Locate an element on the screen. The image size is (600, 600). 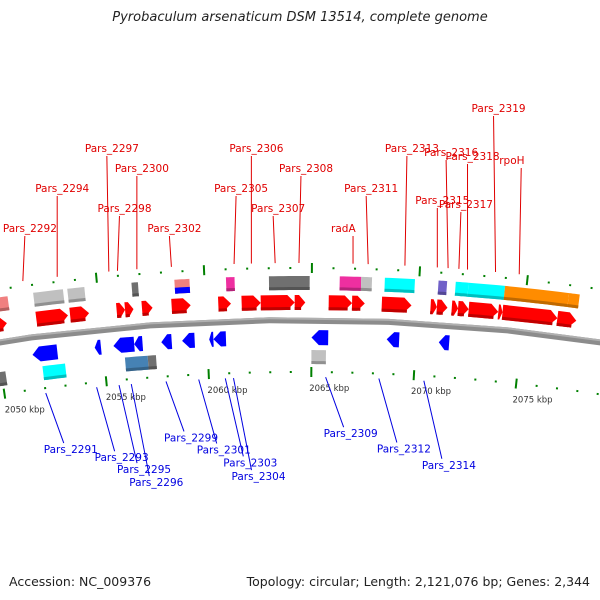
gene-label-top: Pars_2307 is located at coordinates (278, 209).